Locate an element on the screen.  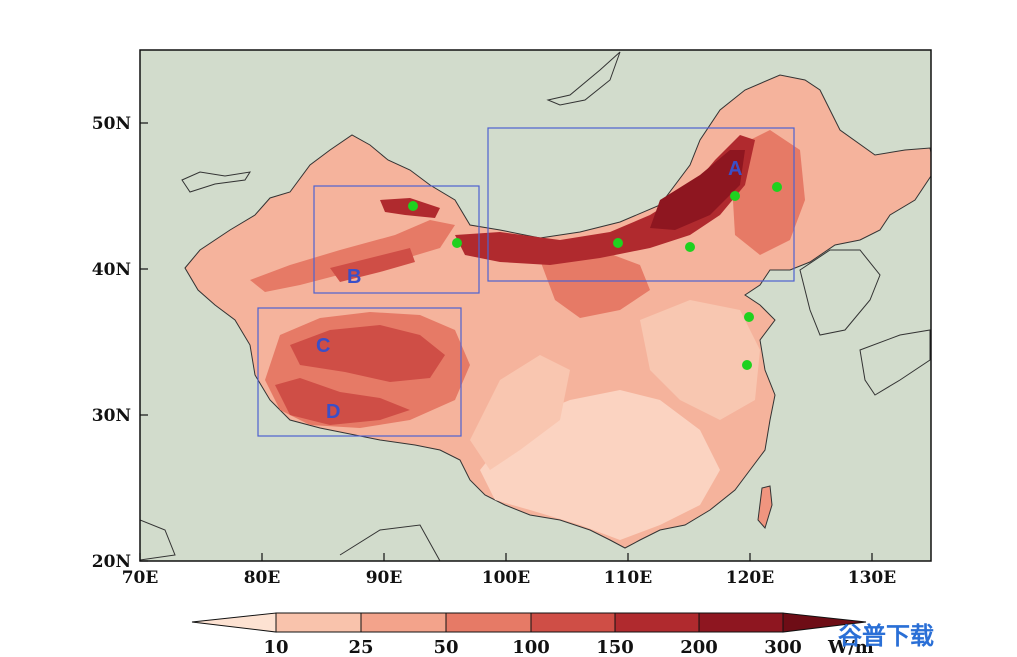
xinjiang-north-band is located at coordinates (352, 256).